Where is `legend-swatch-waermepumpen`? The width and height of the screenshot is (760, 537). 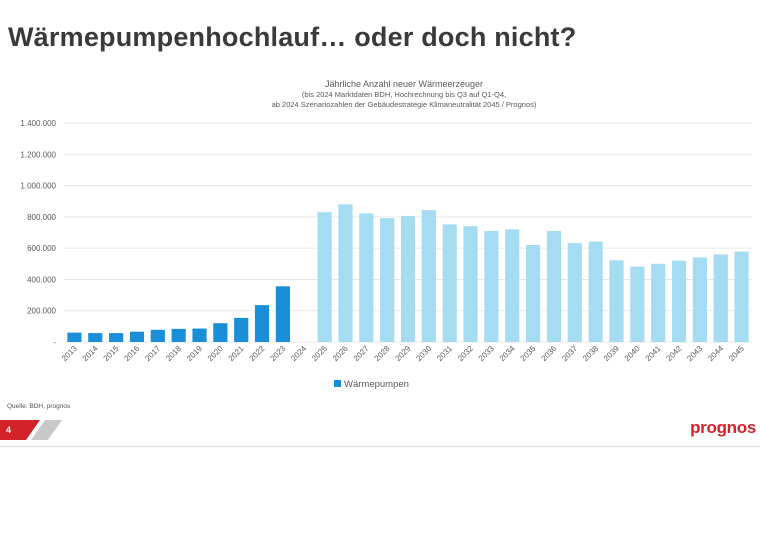
legend-swatch-waermepumpen is located at coordinates (337, 383).